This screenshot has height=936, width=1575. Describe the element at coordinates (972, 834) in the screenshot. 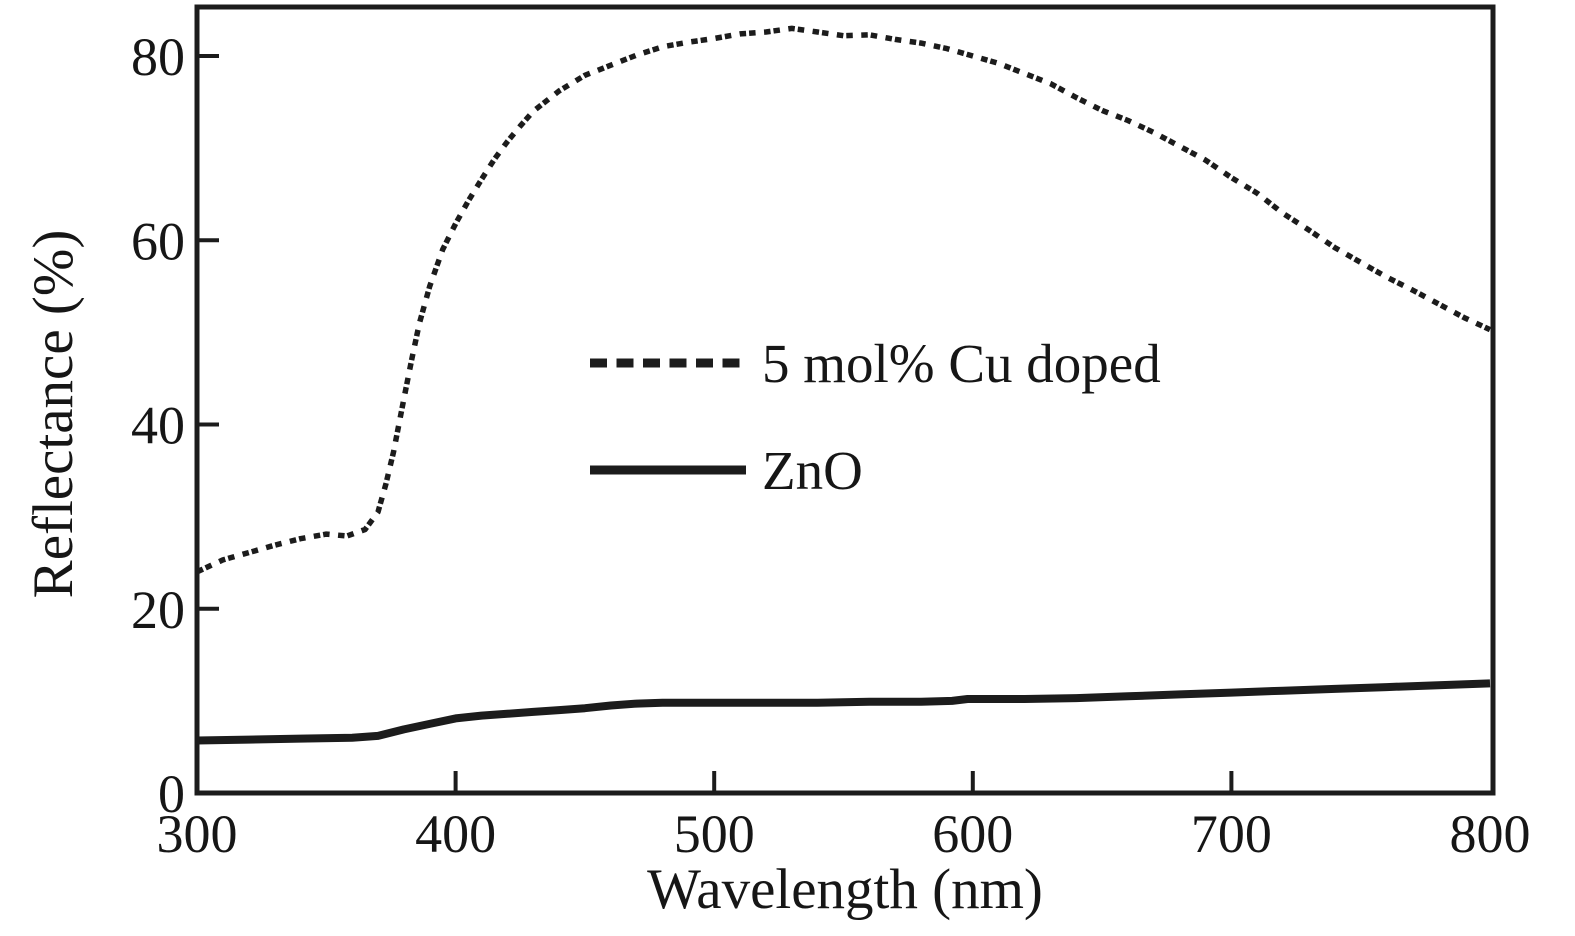

I see `x-tick-label-600: 600` at that location.